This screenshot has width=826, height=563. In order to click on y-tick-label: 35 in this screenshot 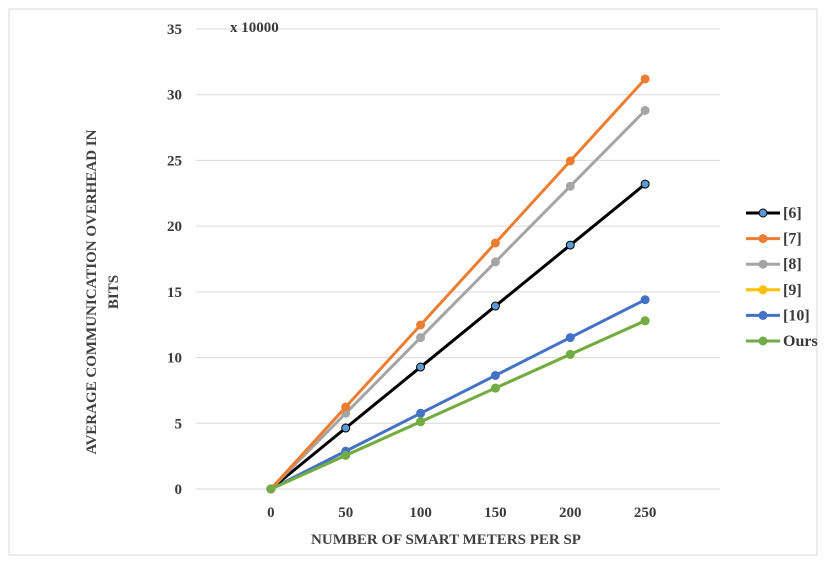, I will do `click(174, 30)`.